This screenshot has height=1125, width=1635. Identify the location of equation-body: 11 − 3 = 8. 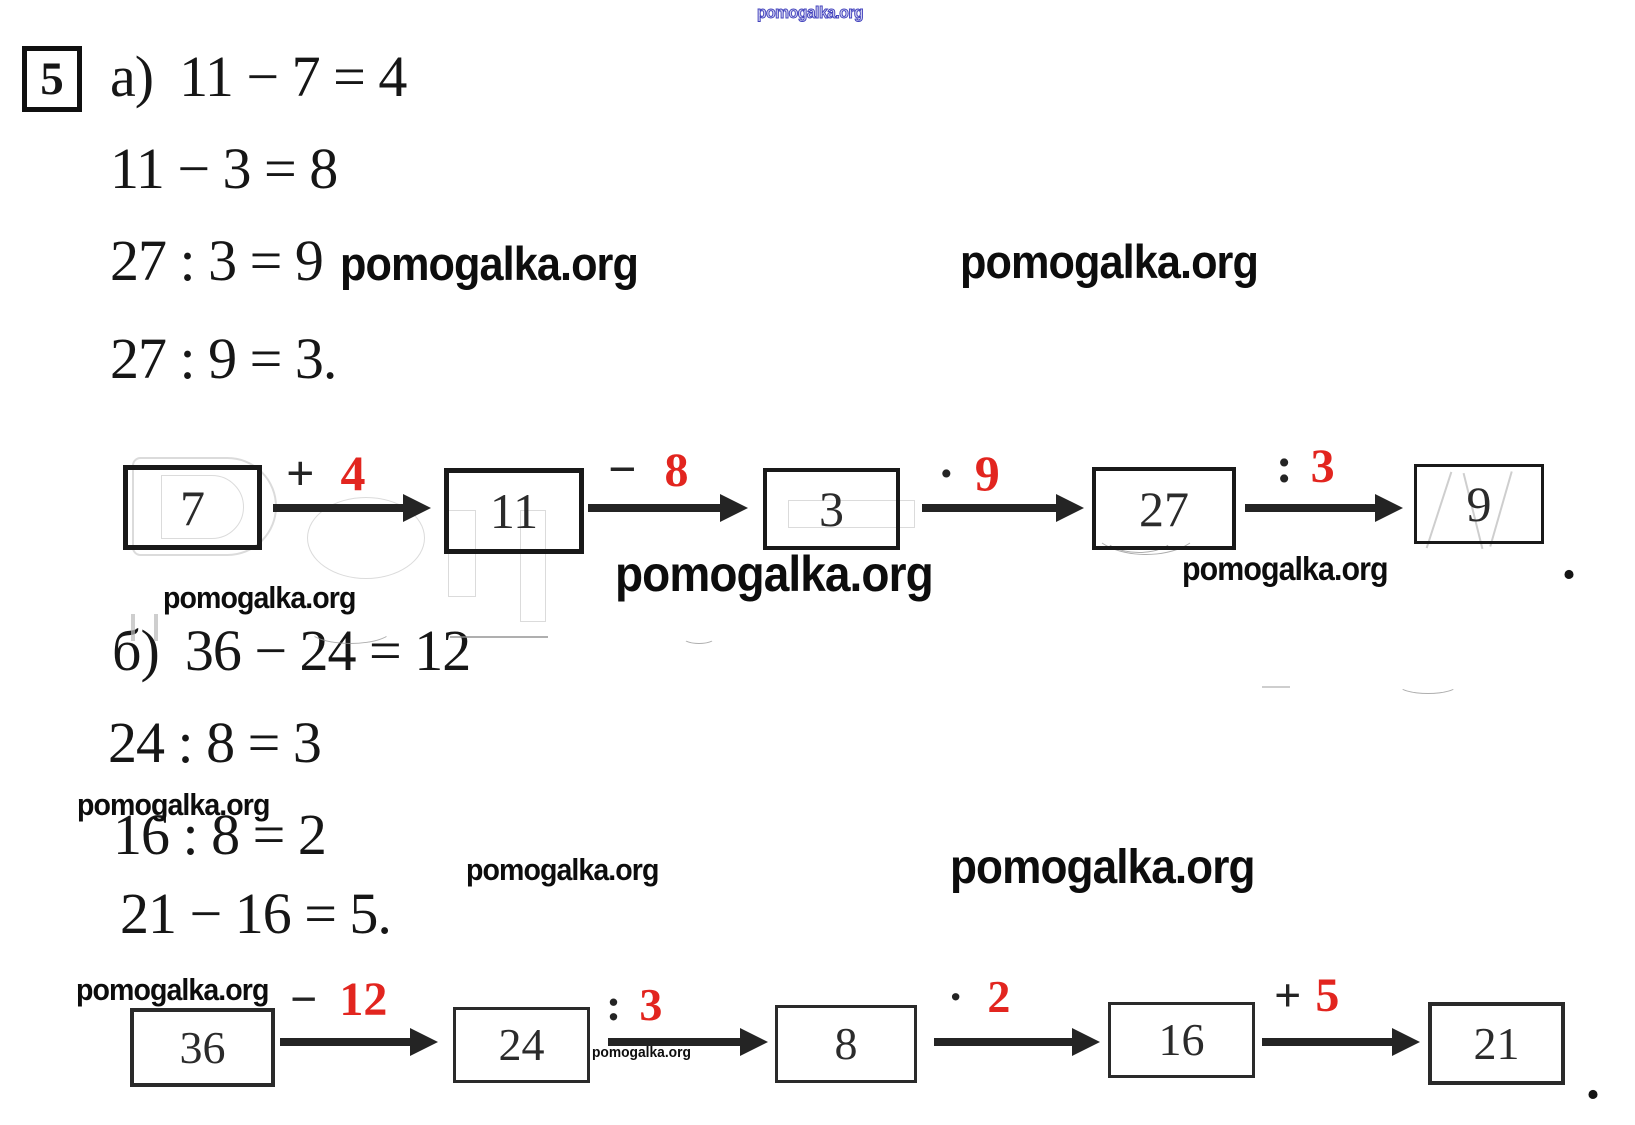
(224, 168).